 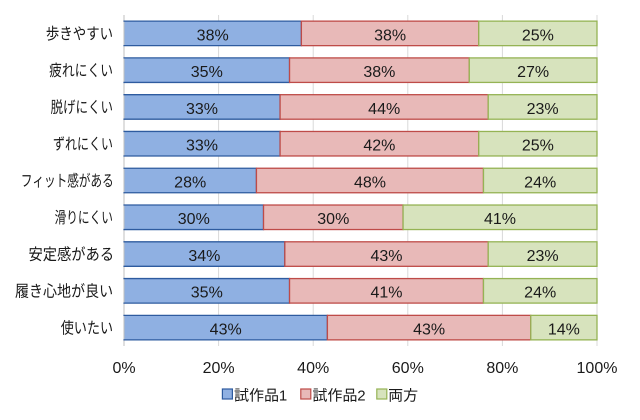 What do you see at coordinates (204, 256) in the screenshot?
I see `svg-text: 34%` at bounding box center [204, 256].